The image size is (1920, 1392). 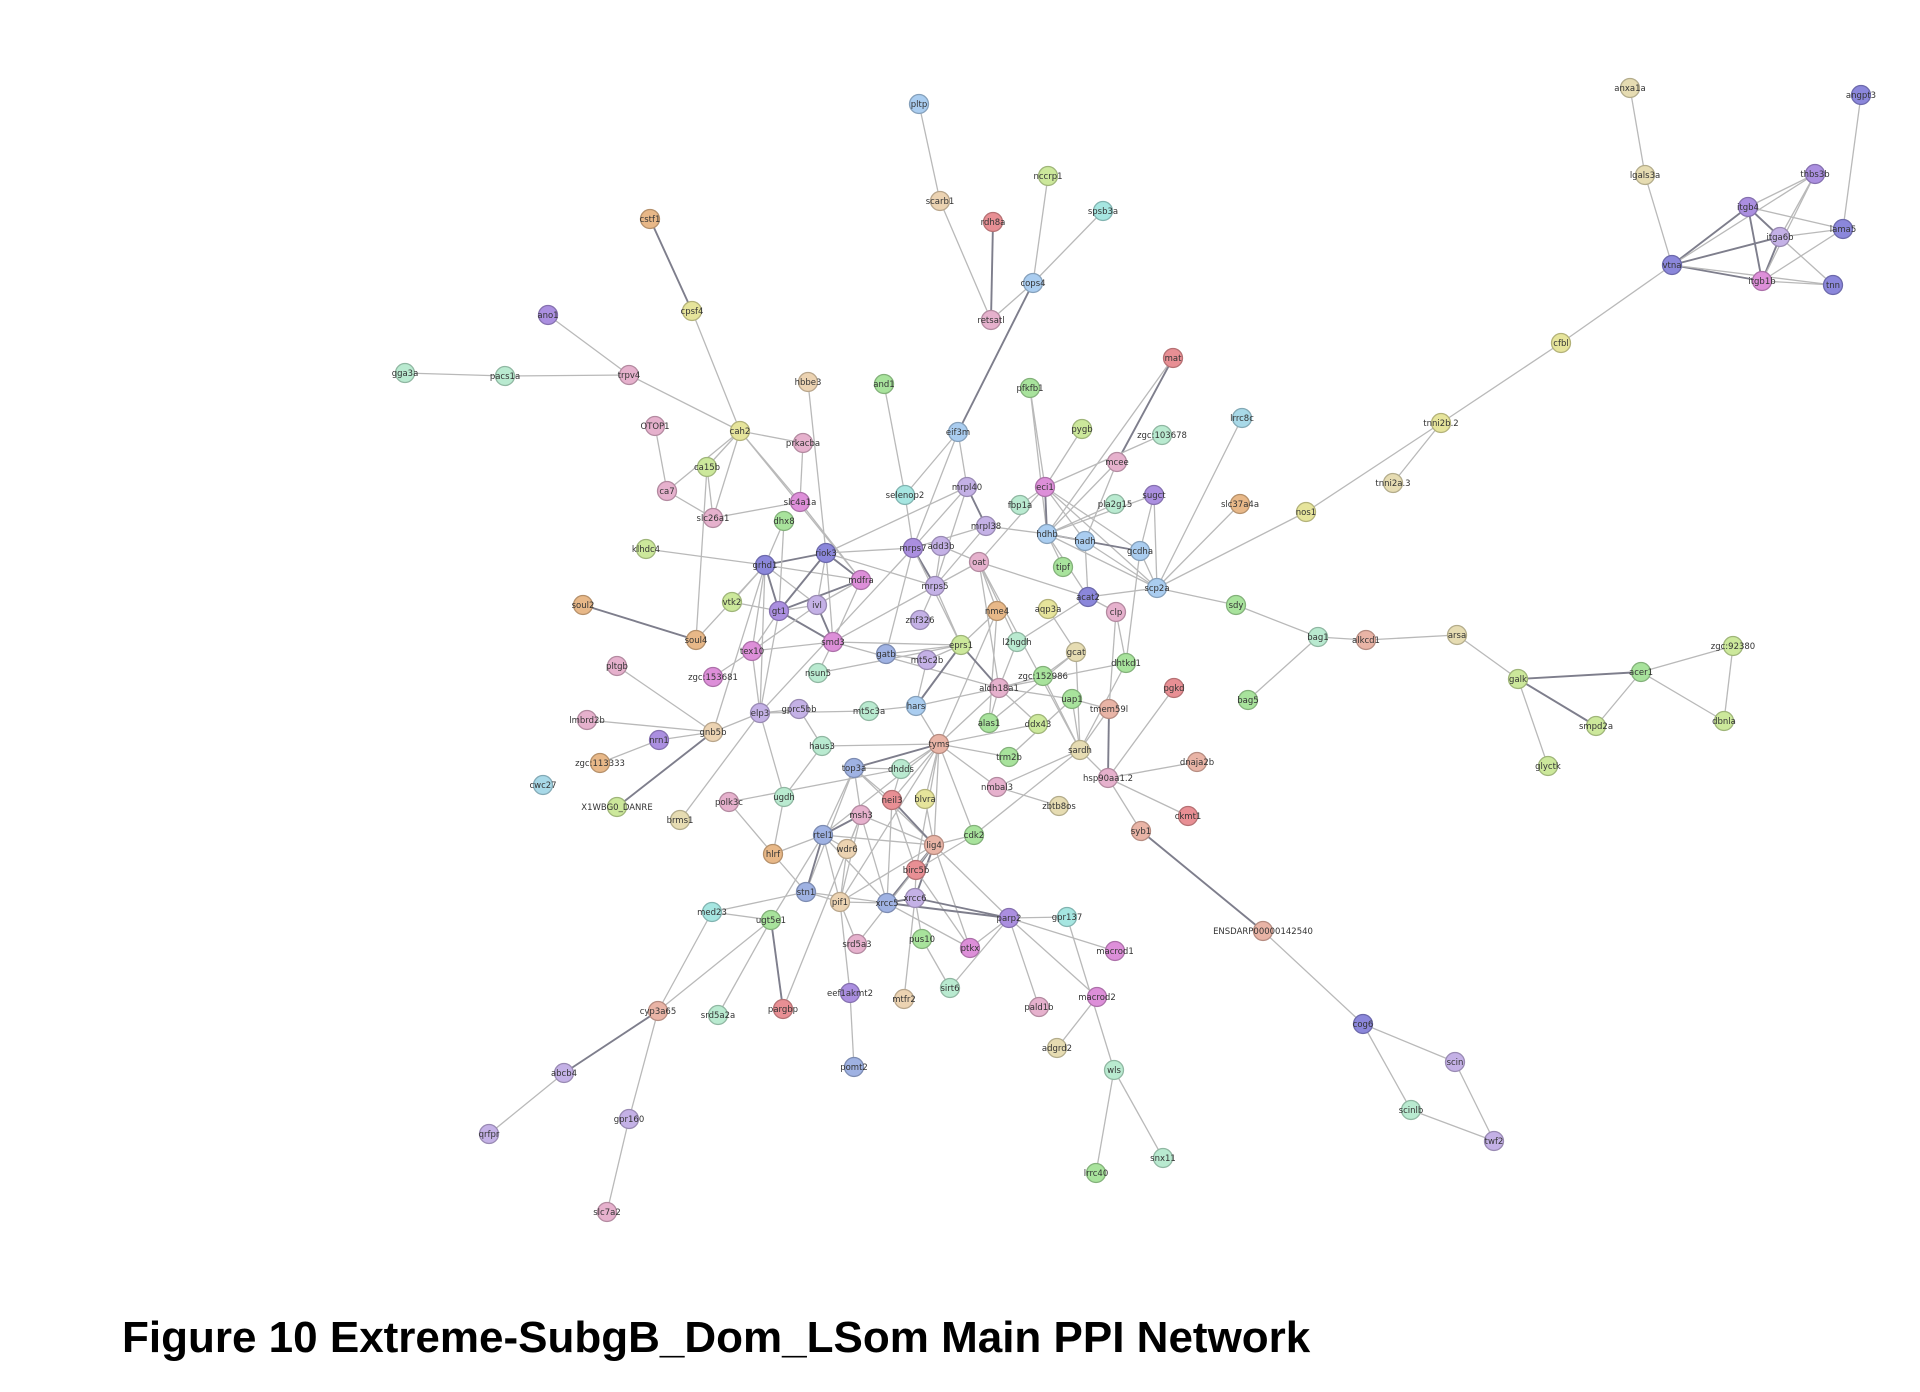 I want to click on node-nme4: nme4, so click(x=997, y=611).